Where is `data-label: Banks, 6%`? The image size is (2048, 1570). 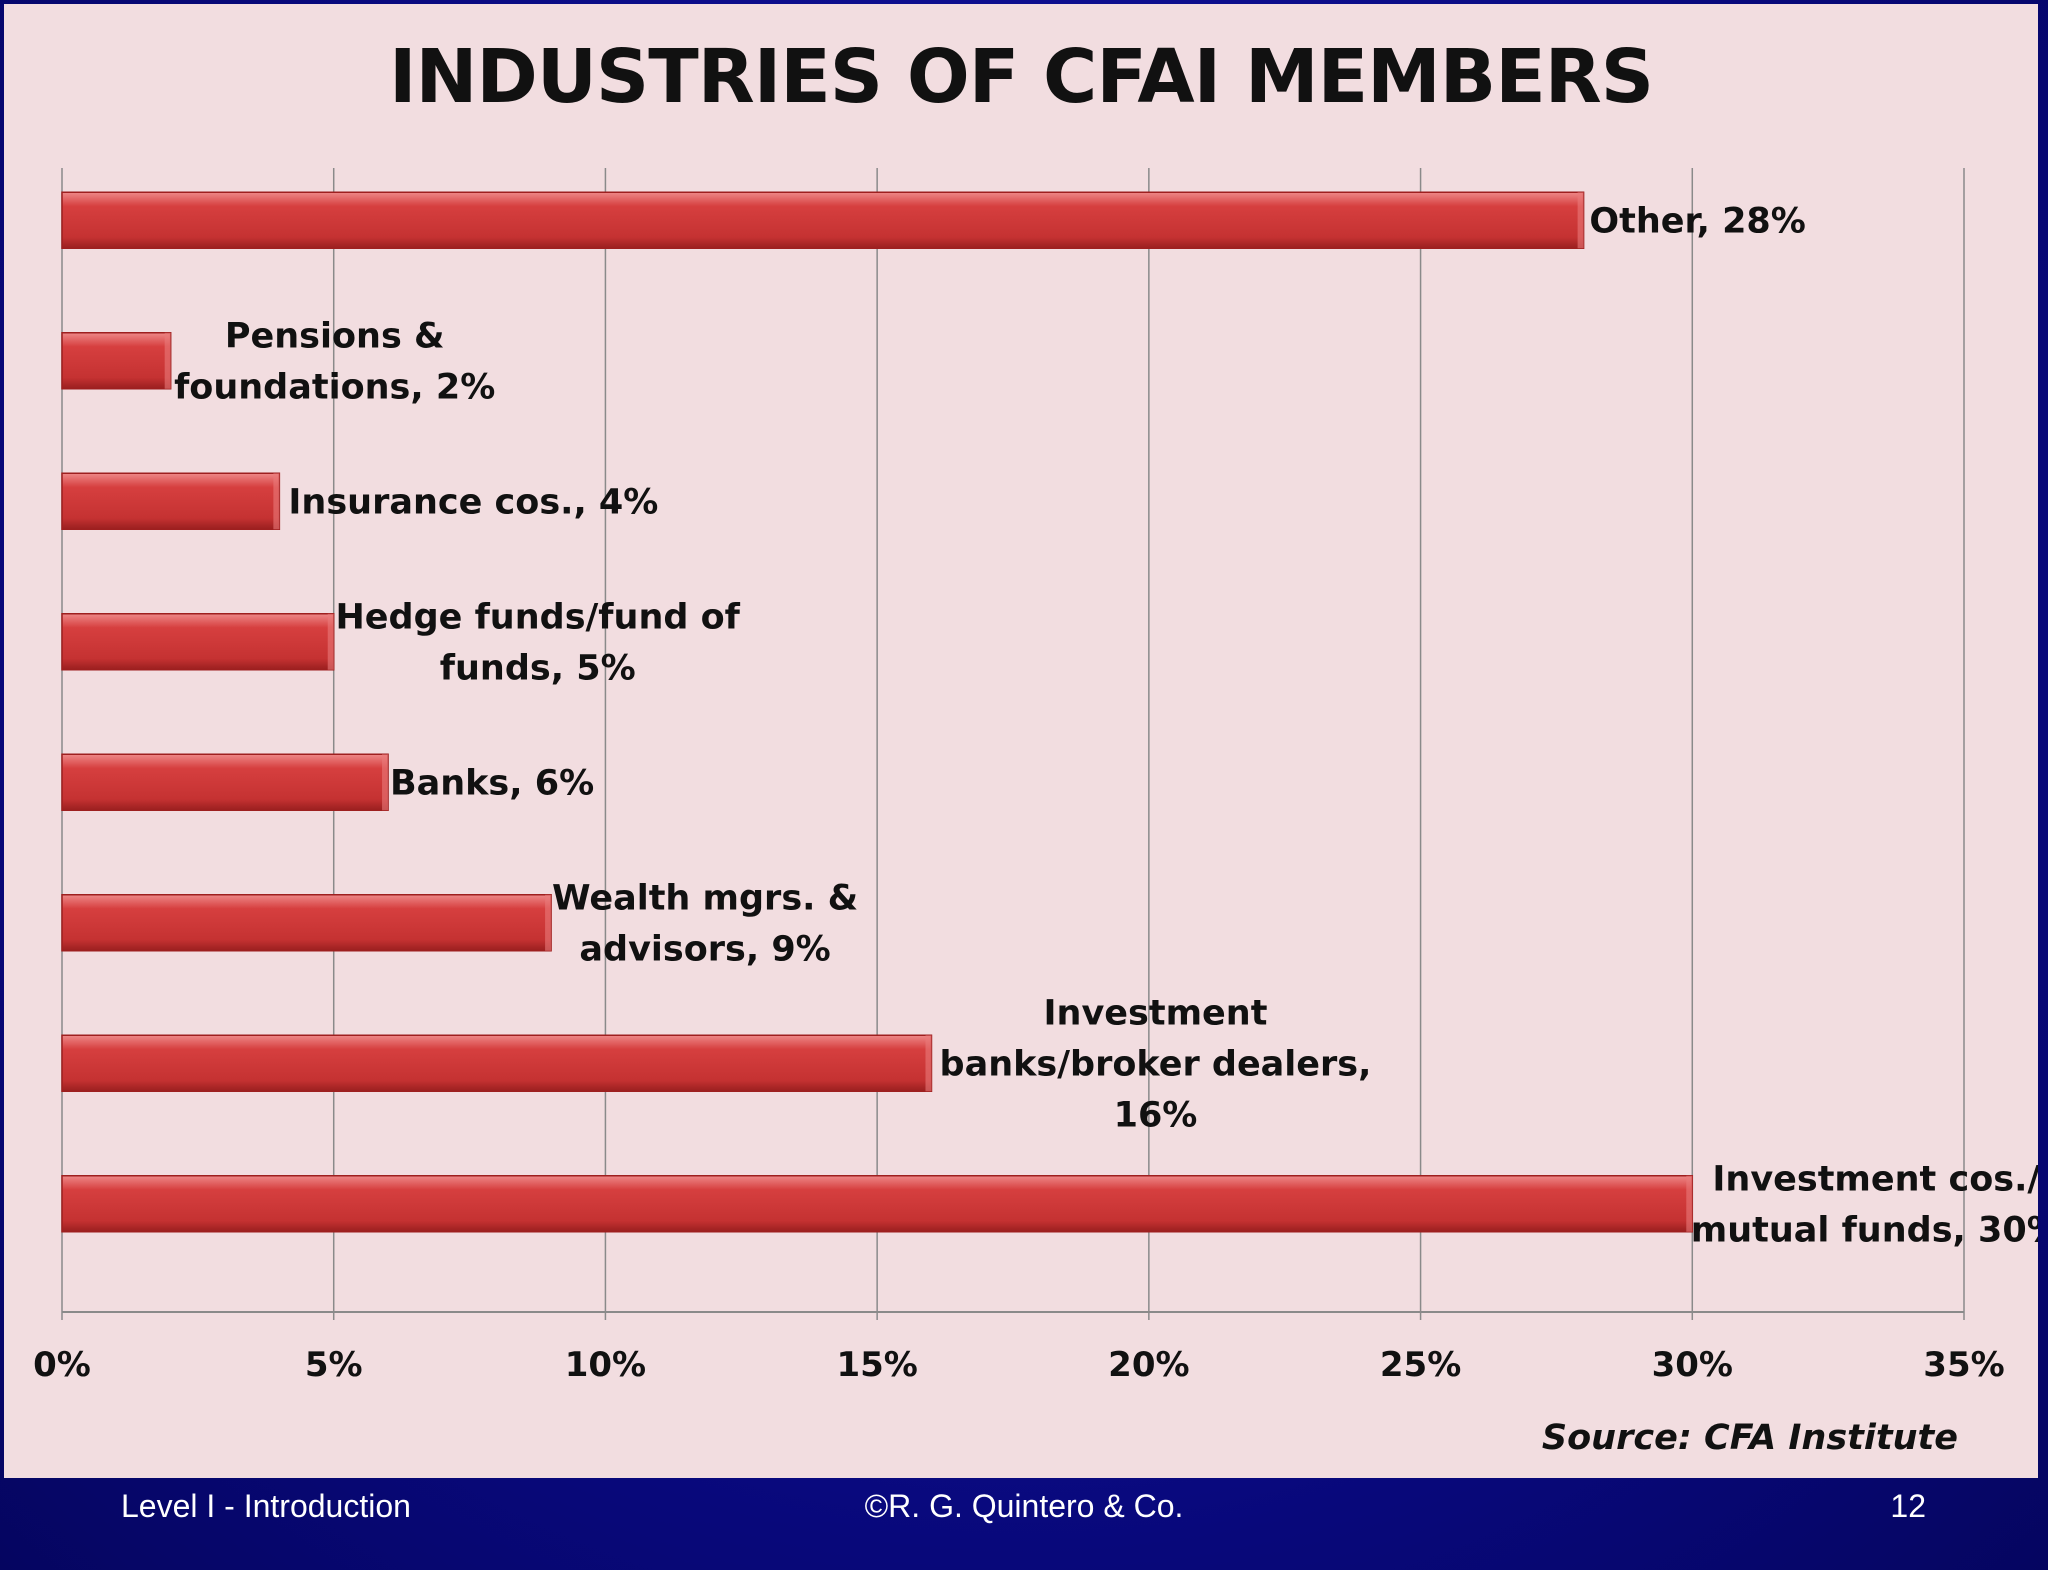 data-label: Banks, 6% is located at coordinates (492, 783).